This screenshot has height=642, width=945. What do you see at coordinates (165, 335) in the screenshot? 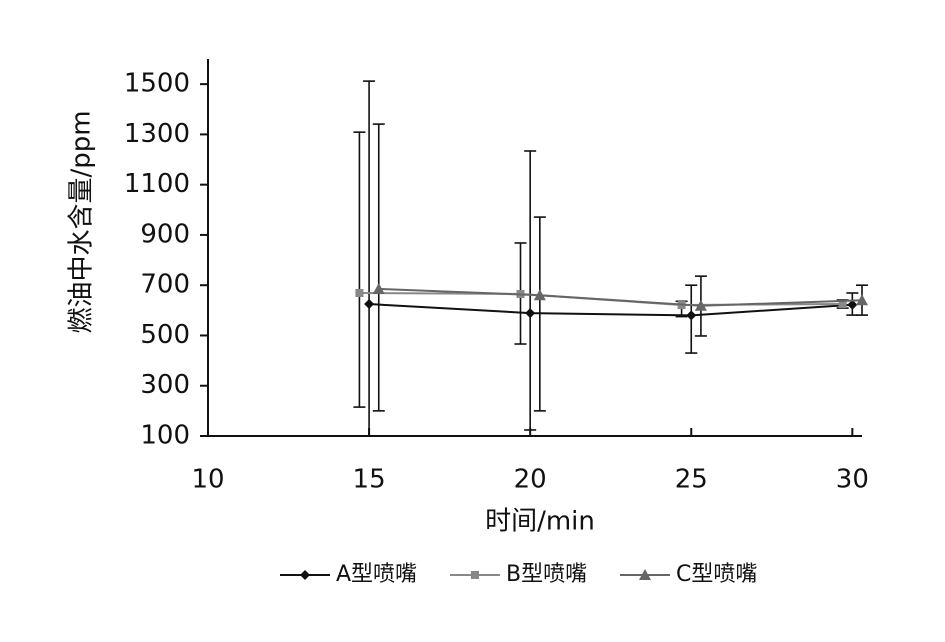
I see `y-tick-label: 500` at bounding box center [165, 335].